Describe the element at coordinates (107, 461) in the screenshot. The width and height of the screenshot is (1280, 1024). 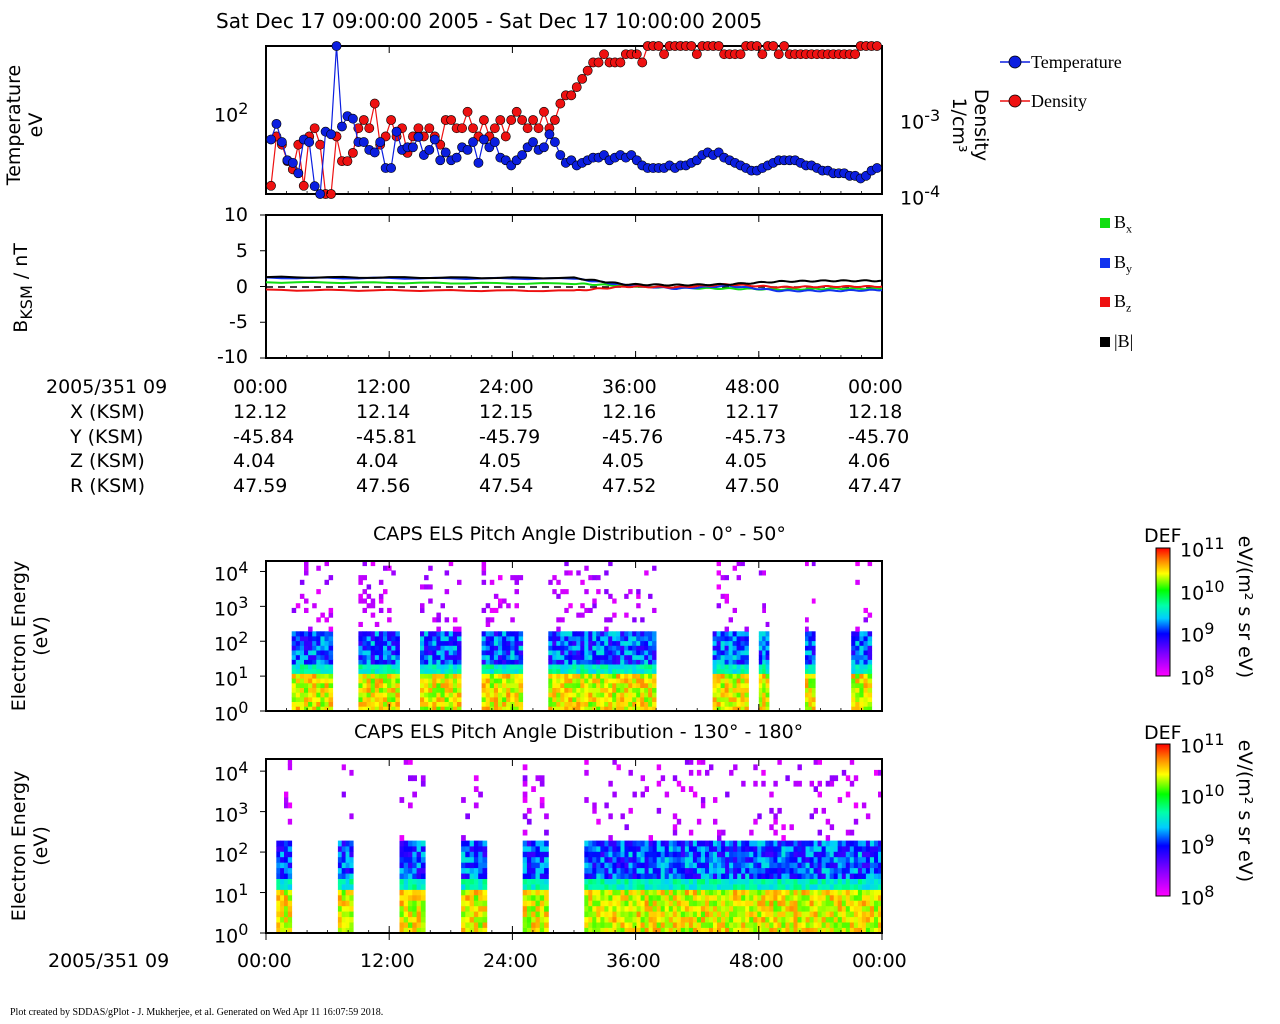
I see `ephemeris-row-label: Z (KSM)` at that location.